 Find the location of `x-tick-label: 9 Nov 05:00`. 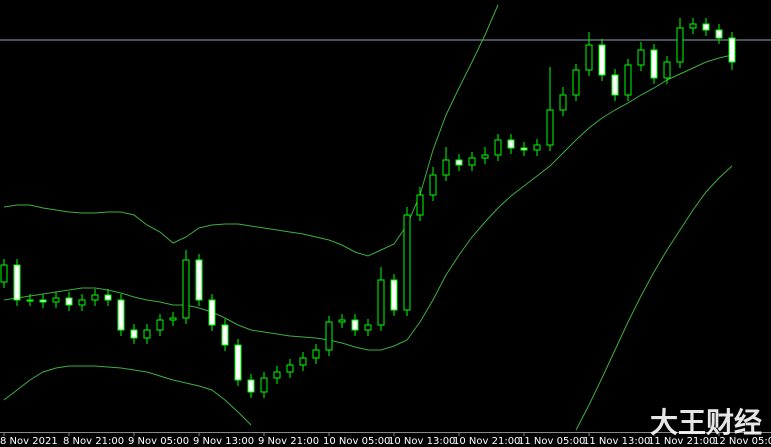

x-tick-label: 9 Nov 05:00 is located at coordinates (158, 441).